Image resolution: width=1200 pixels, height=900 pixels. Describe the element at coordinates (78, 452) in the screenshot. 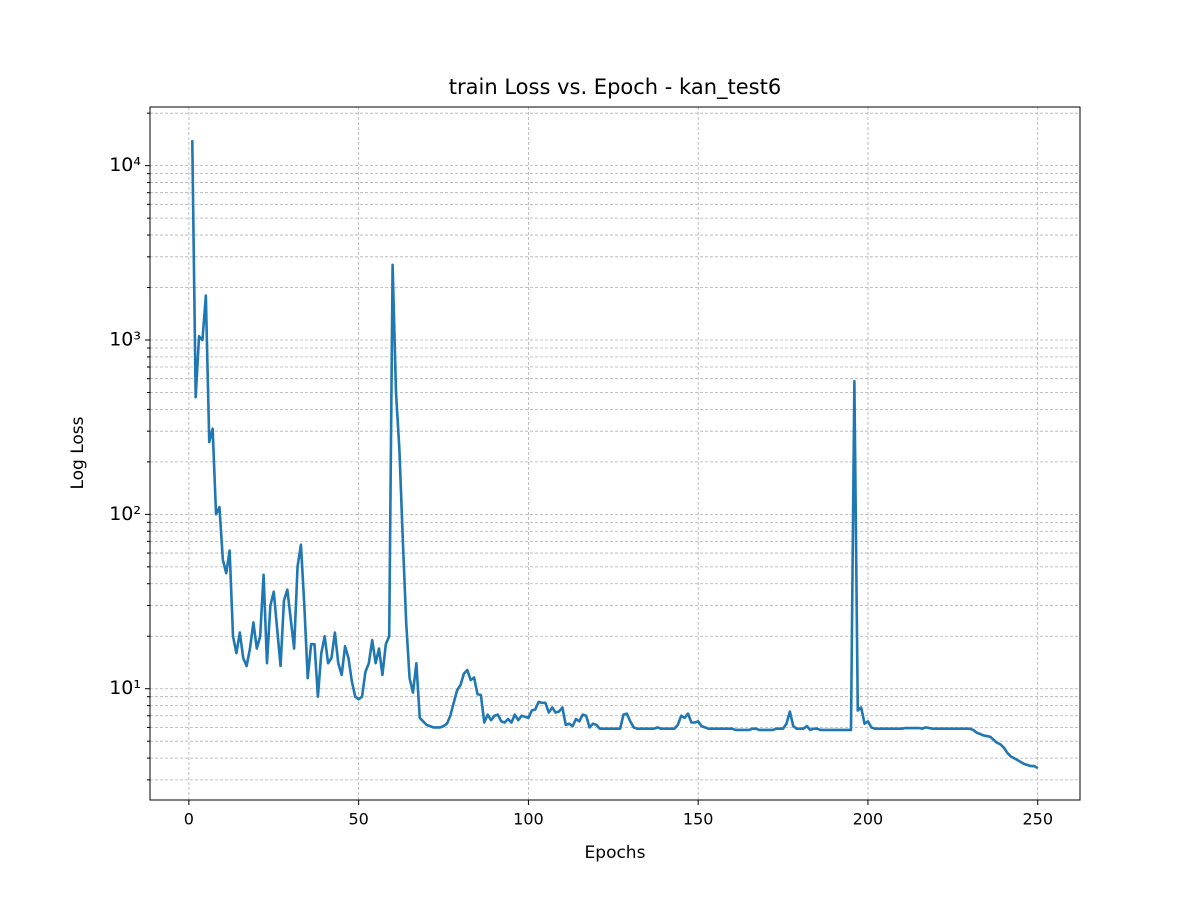

I see `y-axis-label: Log Loss` at that location.